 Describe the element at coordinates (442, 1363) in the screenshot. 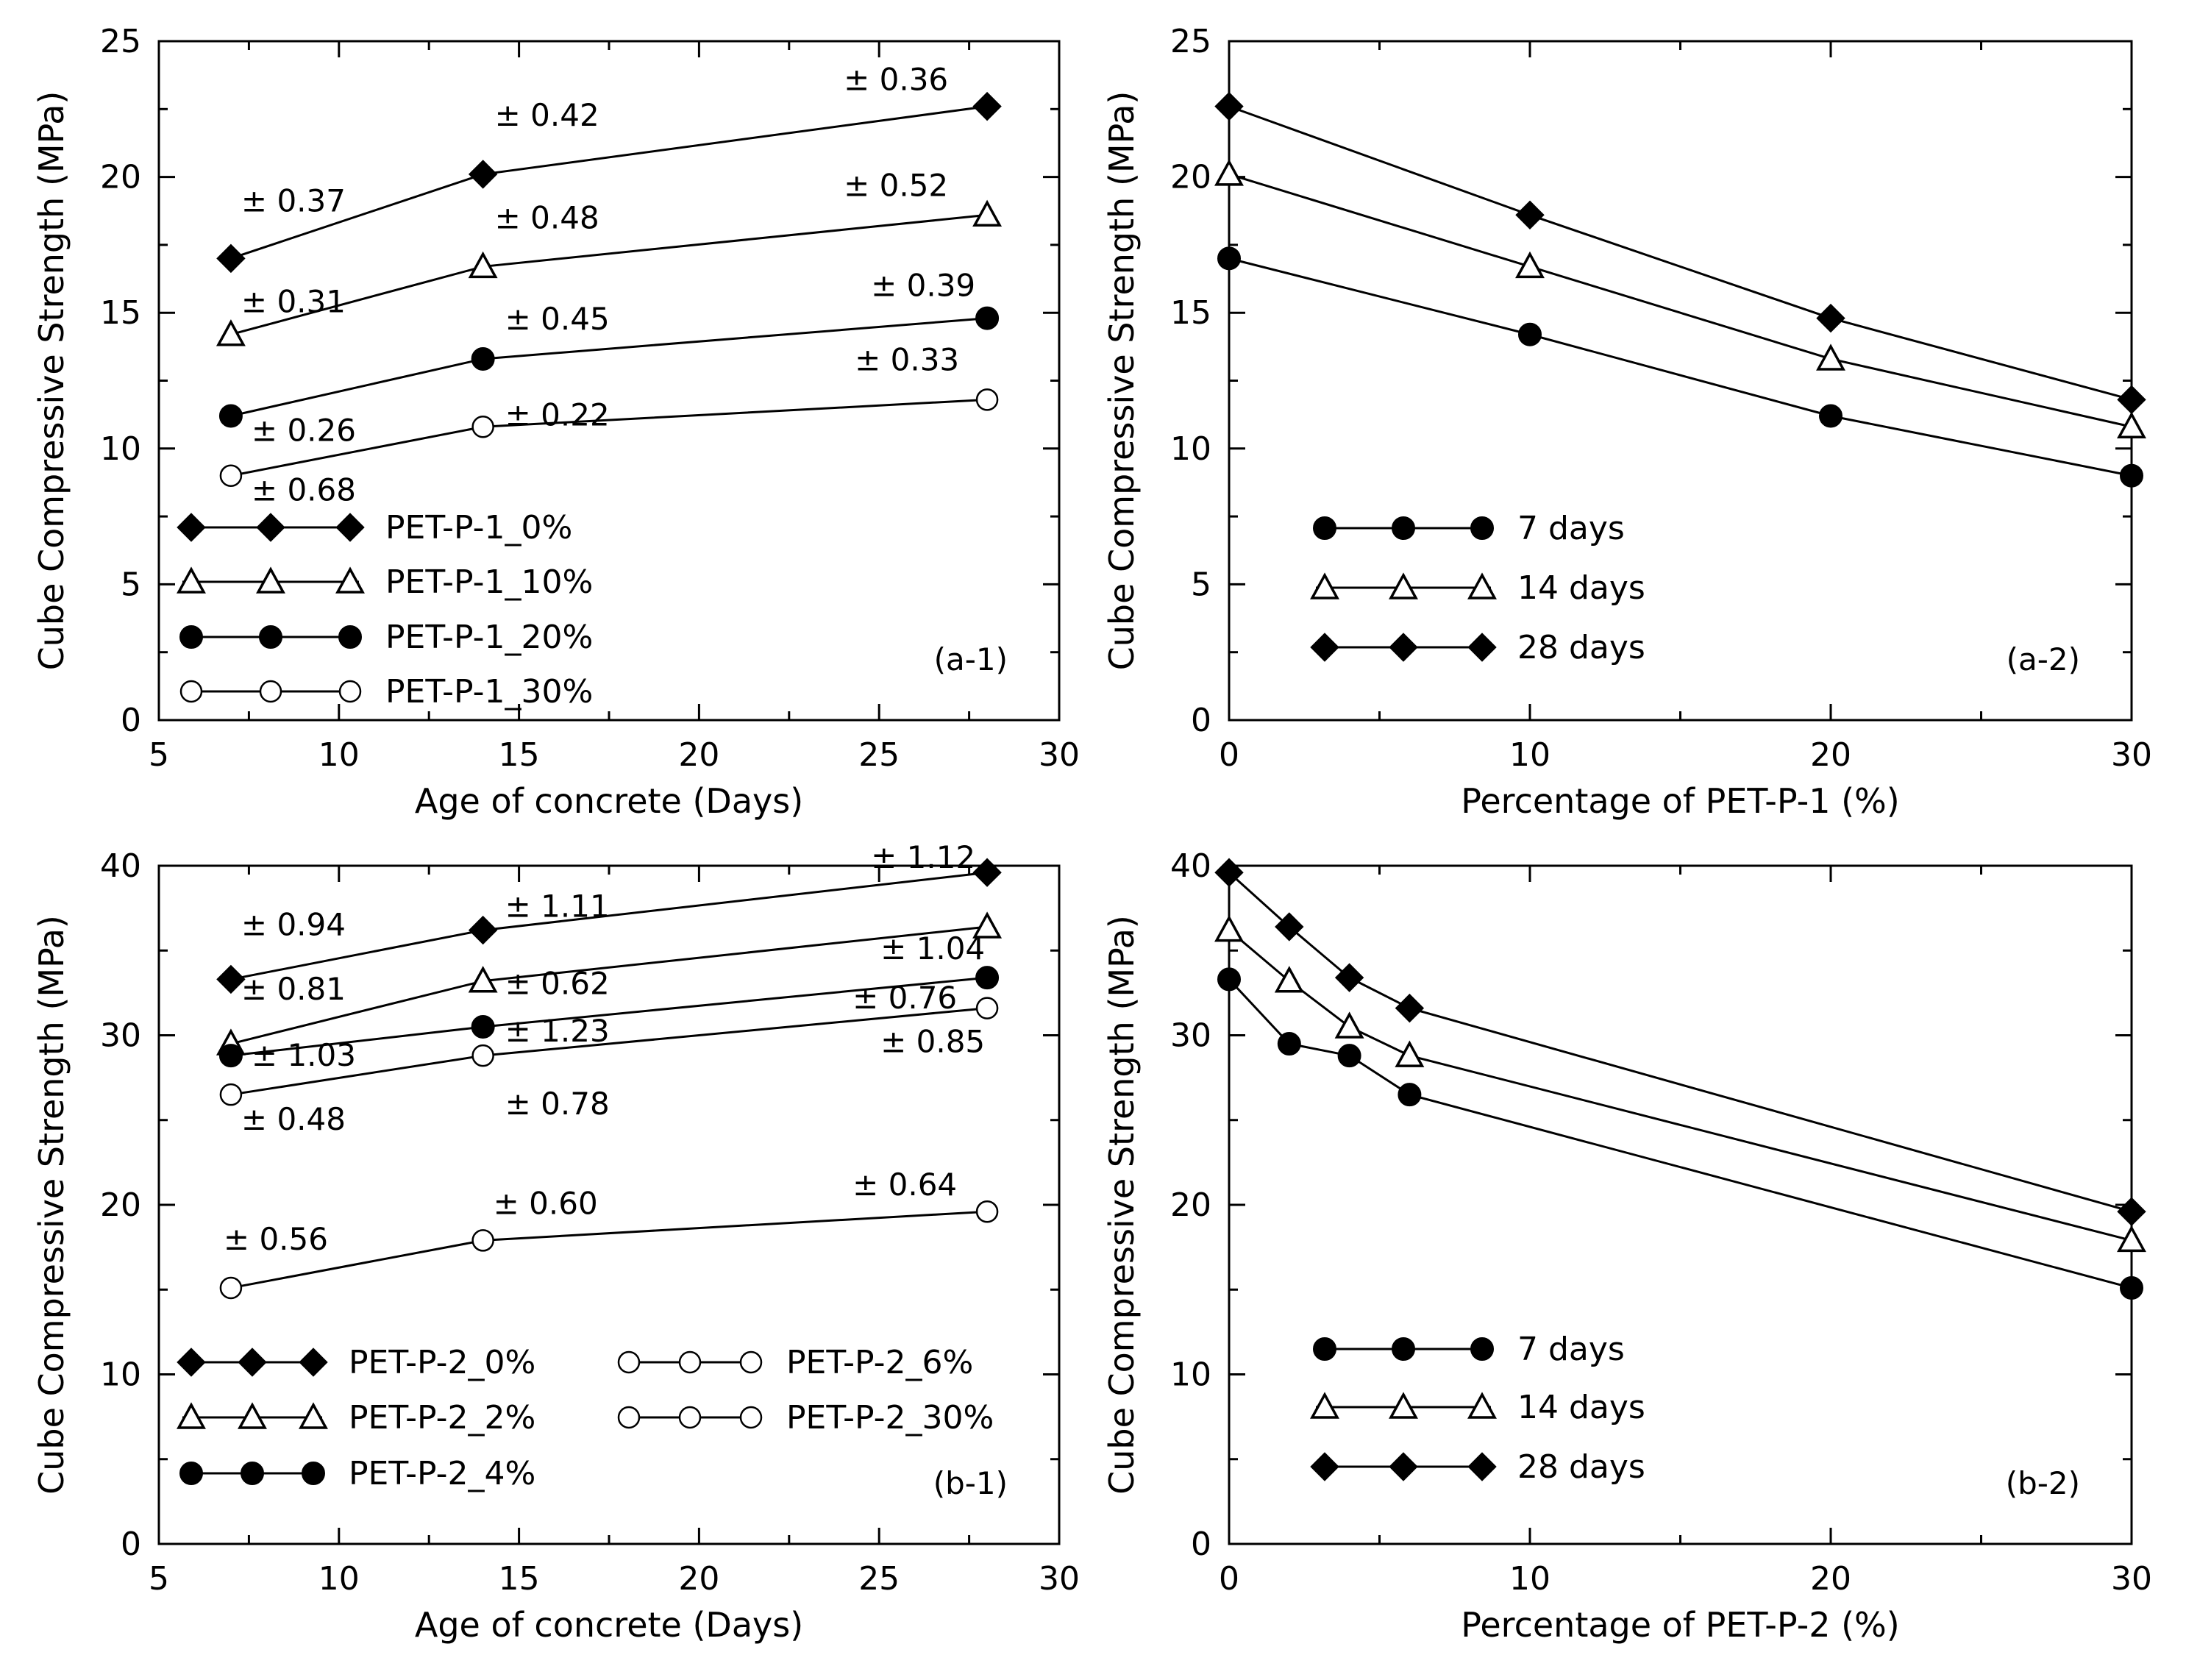

I see `legend-label: PET-P-2_0%` at that location.